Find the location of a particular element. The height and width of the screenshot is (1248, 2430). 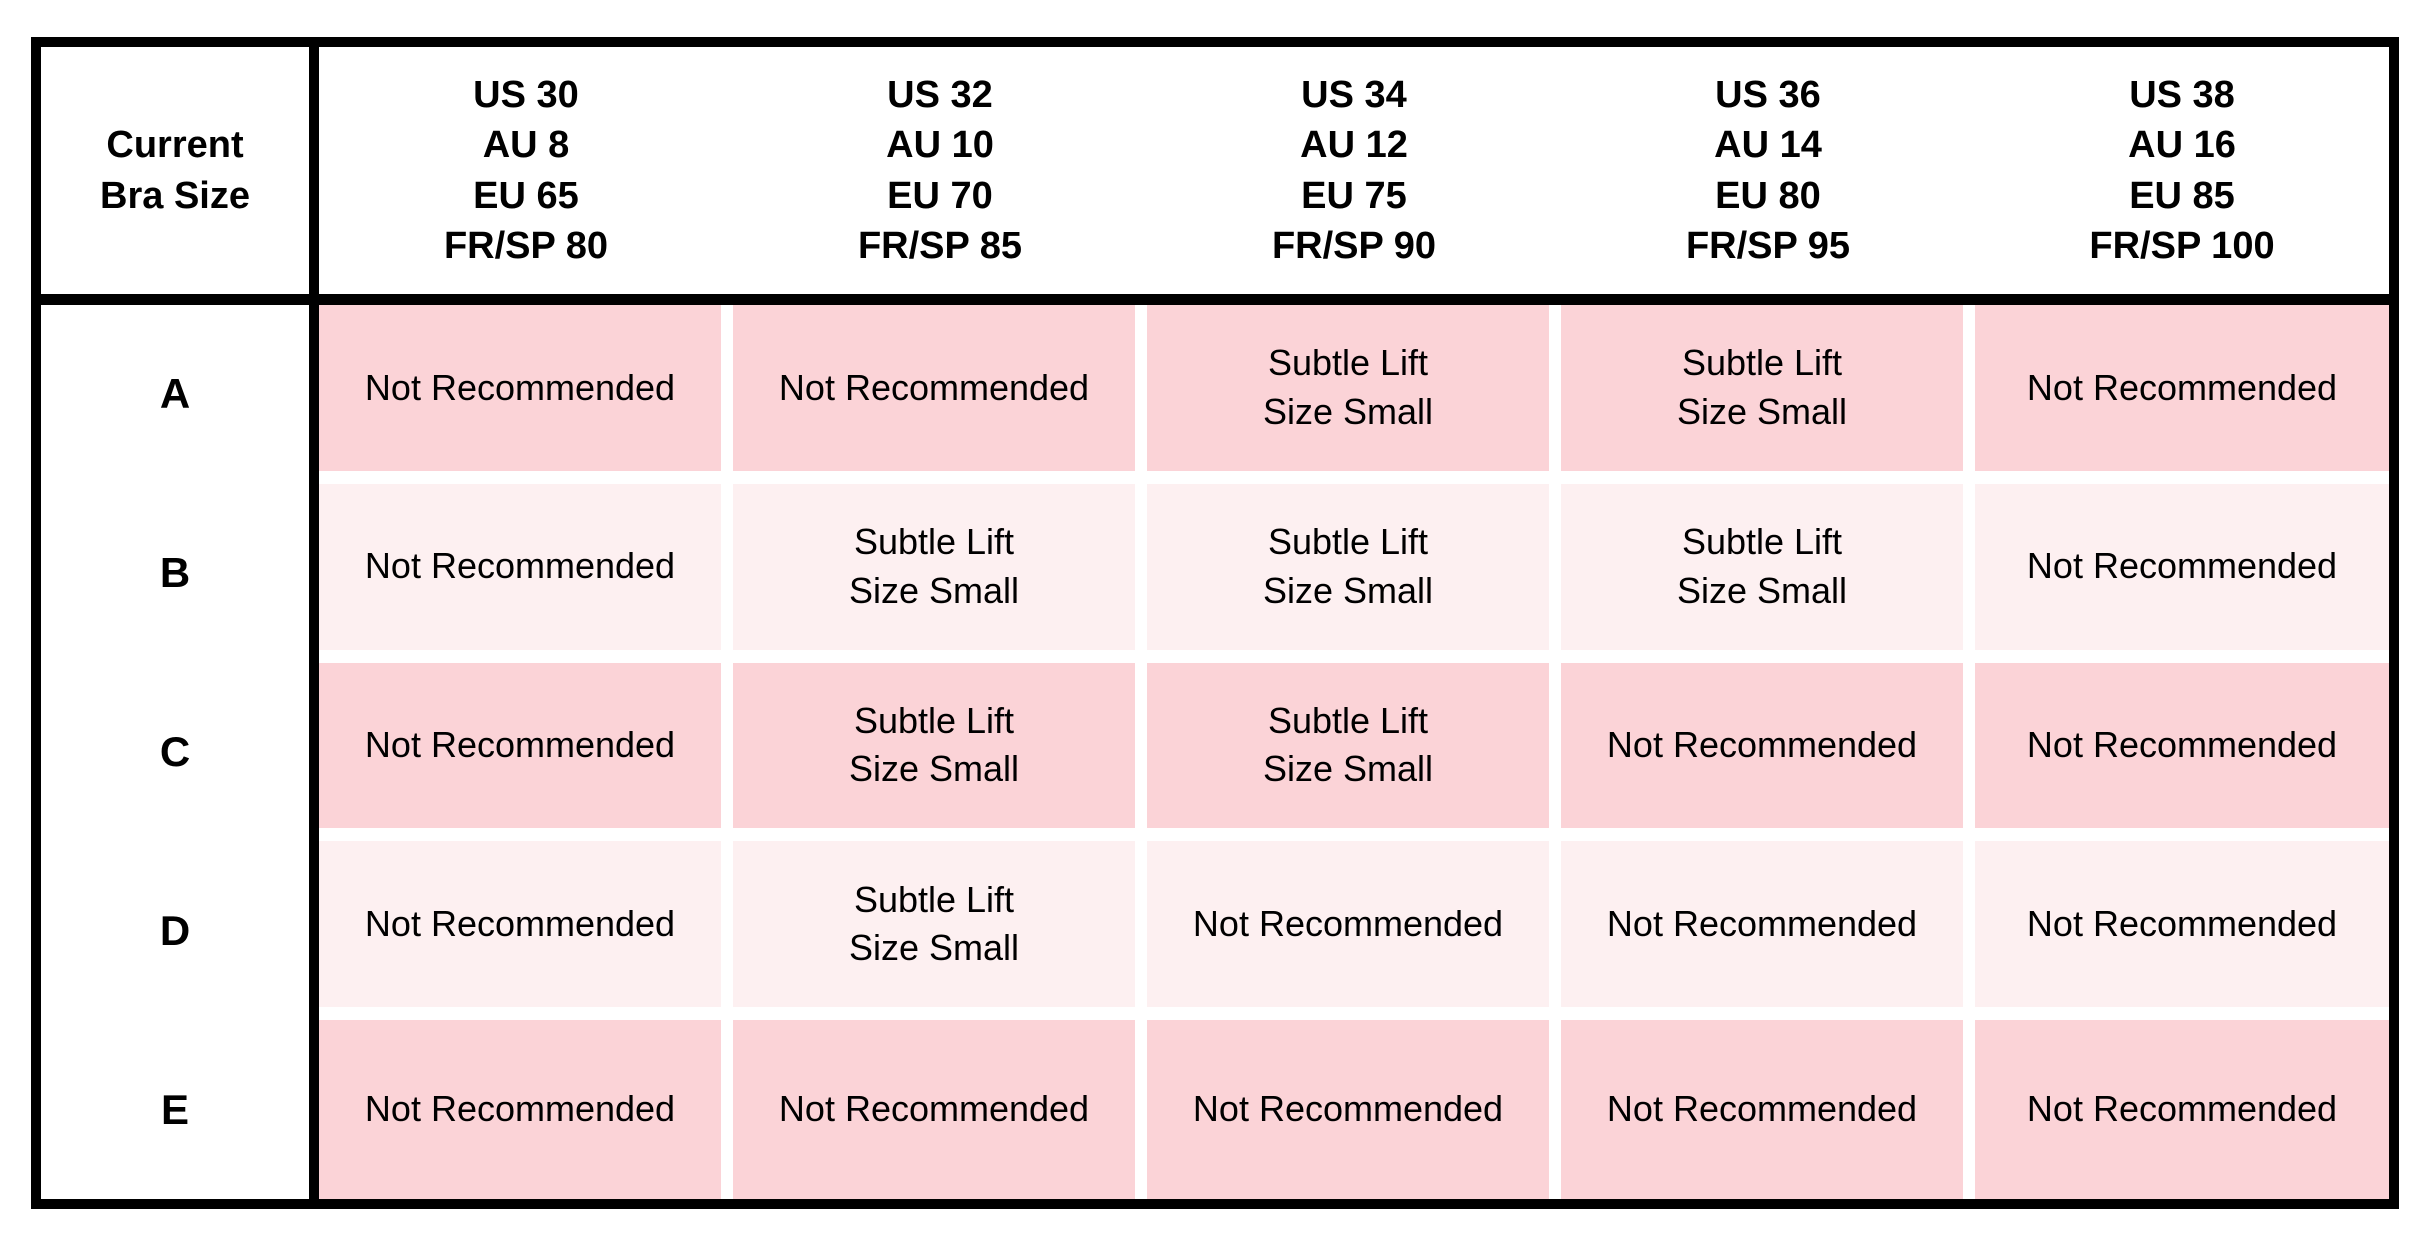

corner-header-cell: Current Bra Size is located at coordinates (180, 170).